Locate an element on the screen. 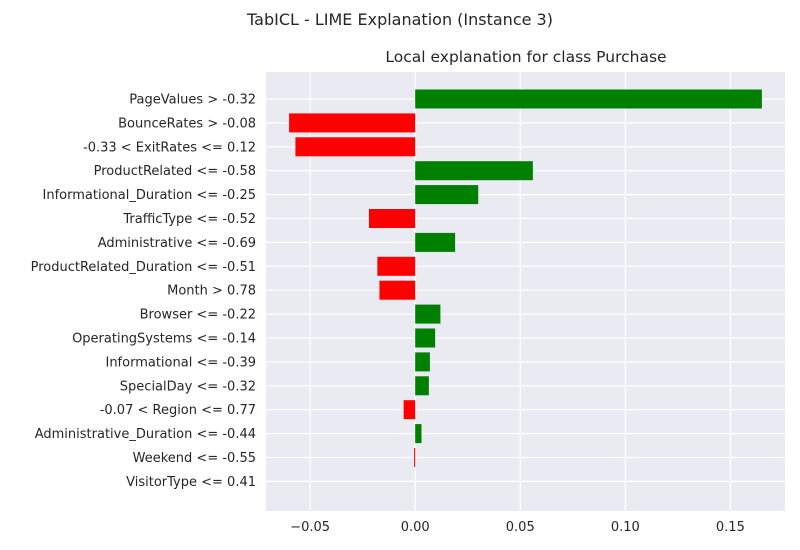 This screenshot has height=550, width=800. y-tick-label: Informational <= -0.39 is located at coordinates (180, 362).